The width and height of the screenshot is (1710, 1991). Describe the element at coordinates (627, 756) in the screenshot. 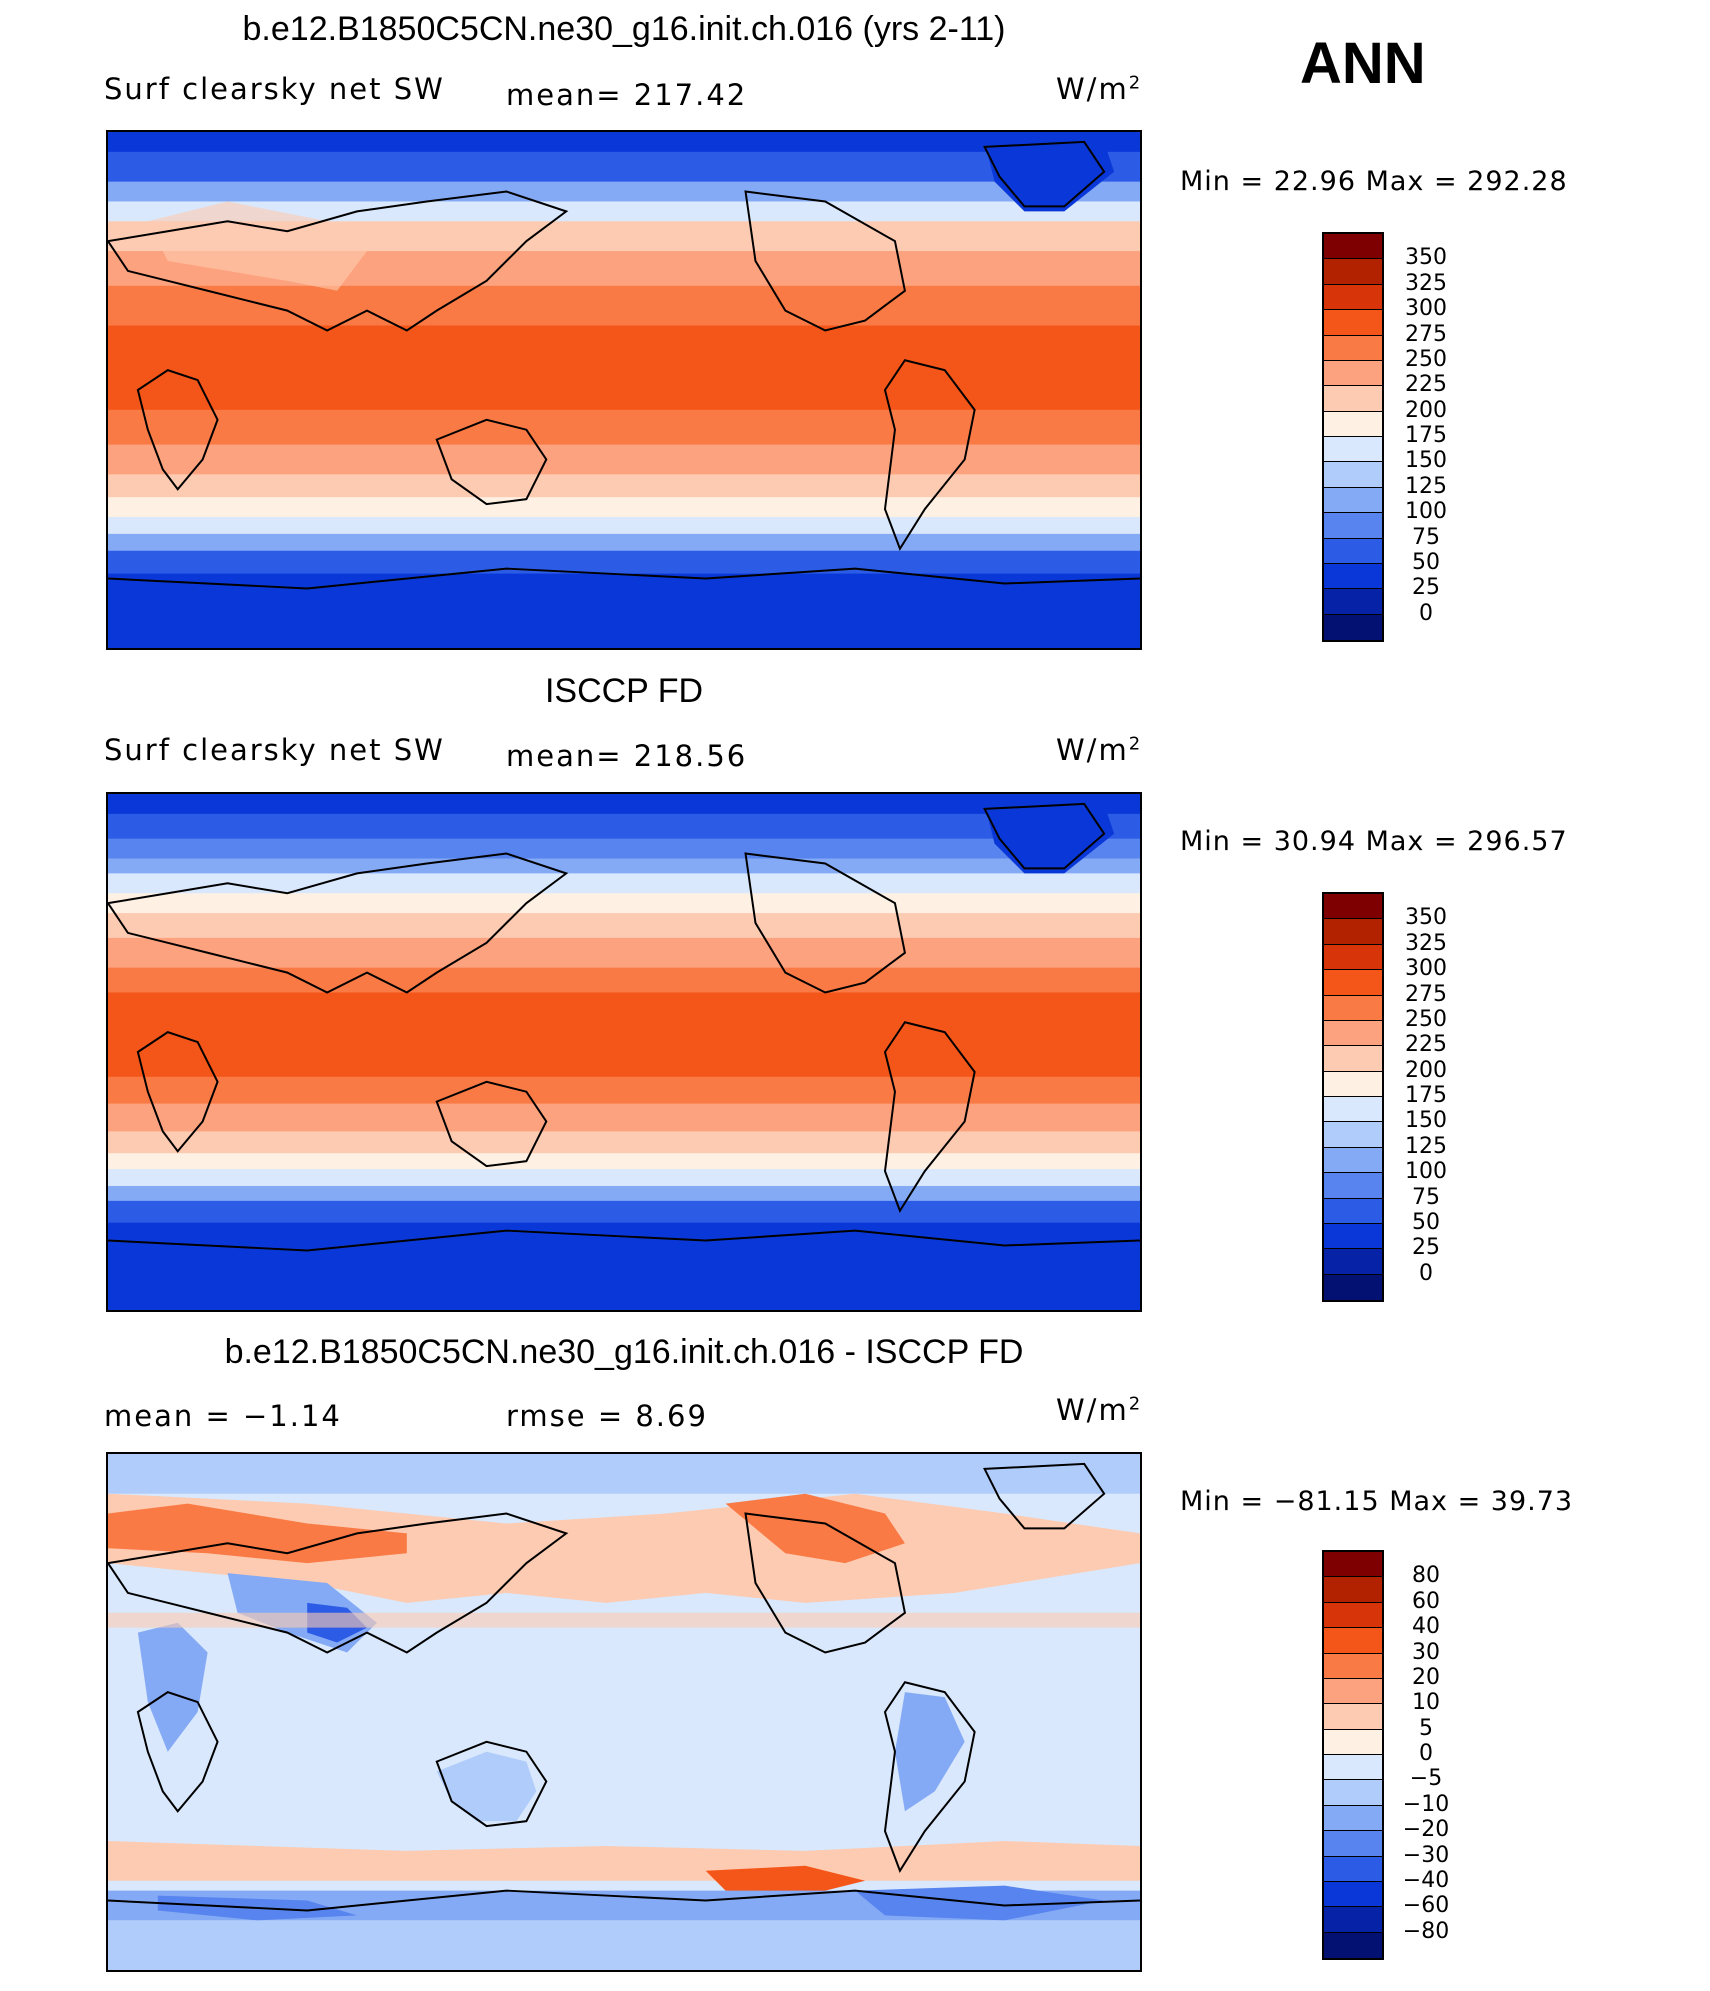

I see `mean-label-obs: mean= 218.56` at that location.